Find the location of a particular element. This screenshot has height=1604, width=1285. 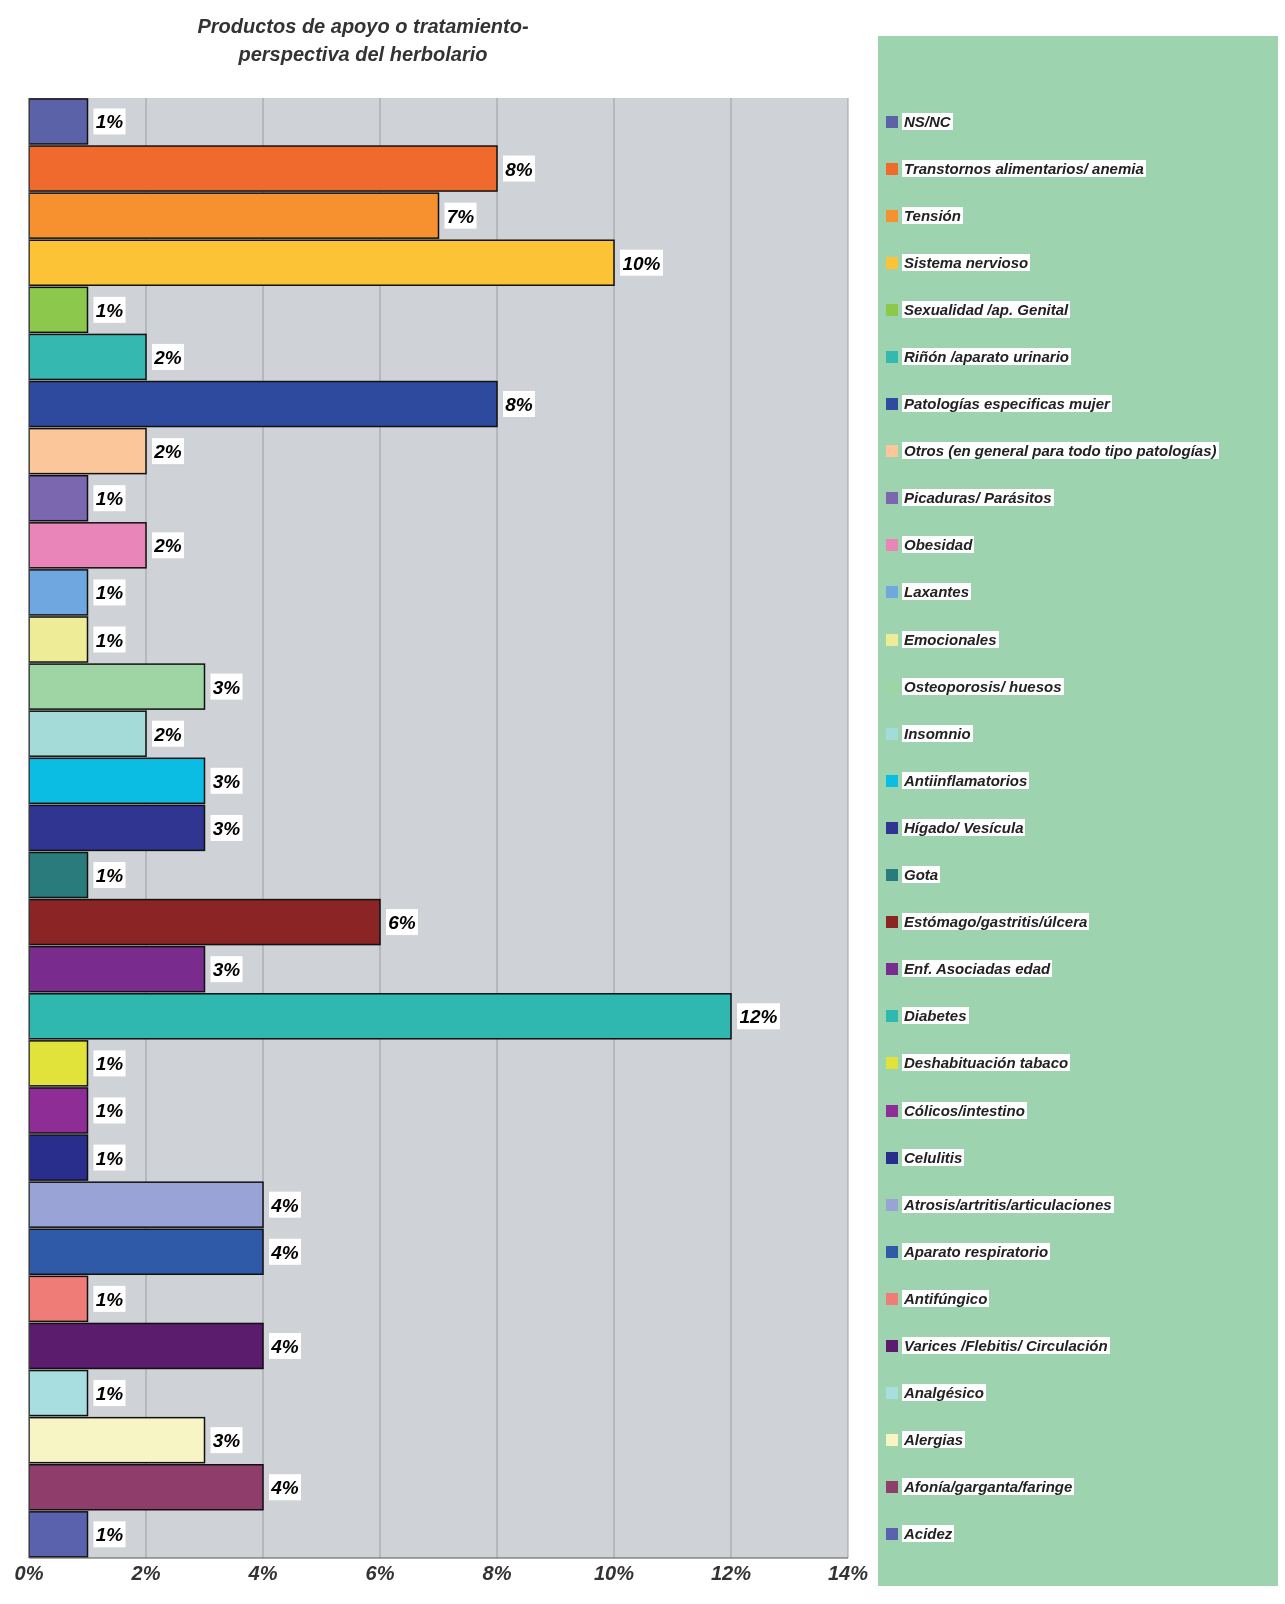

legend-label: Afonía/garganta/faringe is located at coordinates (988, 1487).